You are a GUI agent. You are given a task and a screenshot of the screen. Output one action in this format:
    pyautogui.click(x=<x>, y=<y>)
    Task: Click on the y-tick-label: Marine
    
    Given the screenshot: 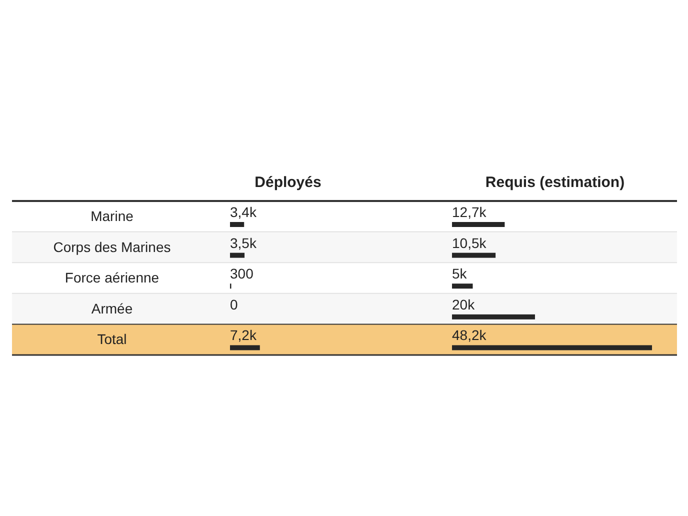 What is the action you would take?
    pyautogui.click(x=112, y=216)
    